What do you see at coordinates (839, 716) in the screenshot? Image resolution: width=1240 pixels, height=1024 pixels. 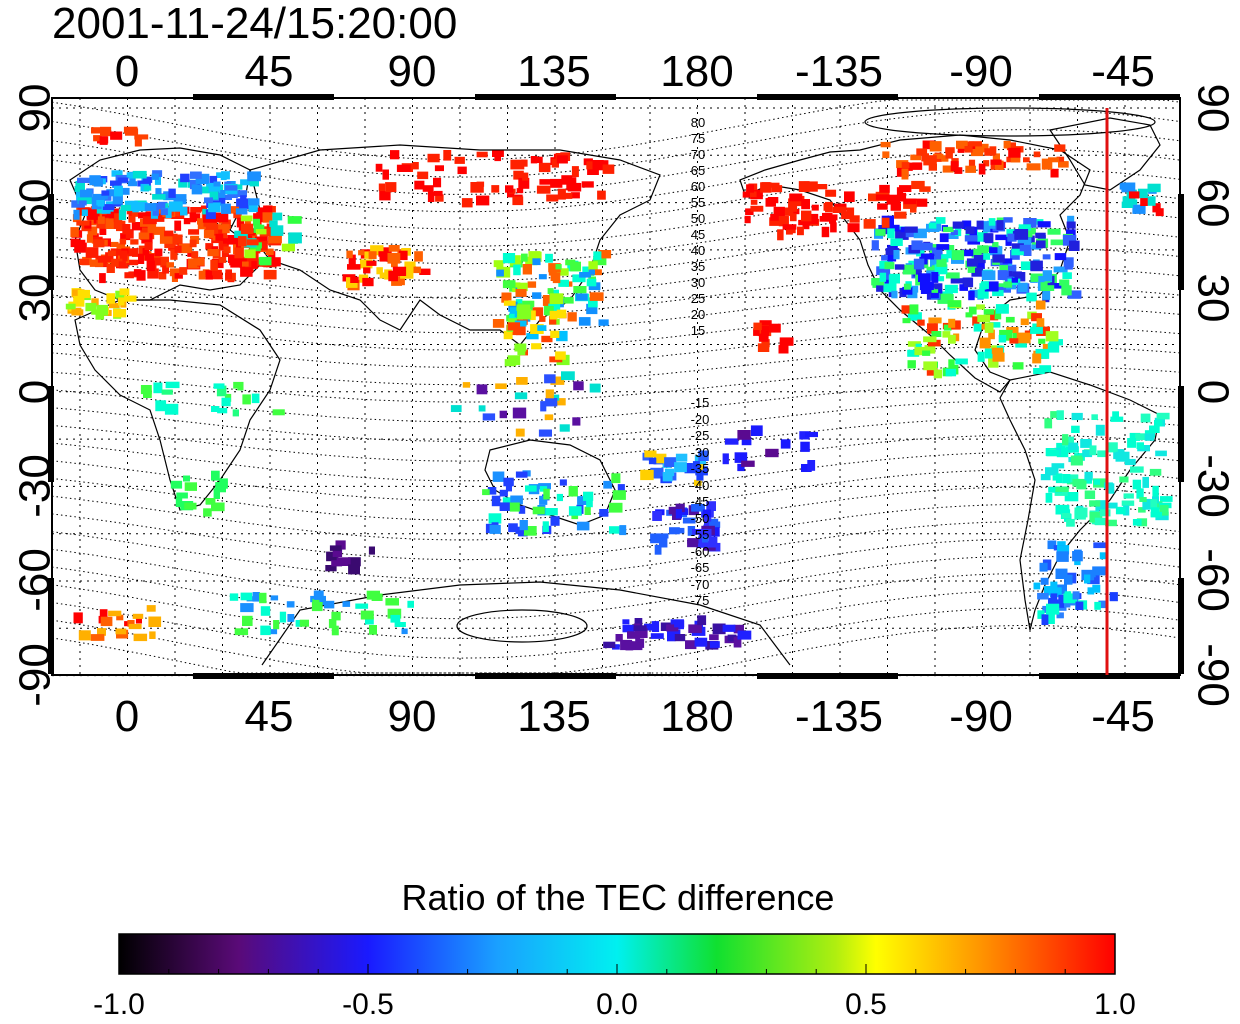 I see `x-tick-label-bottom: -135` at bounding box center [839, 716].